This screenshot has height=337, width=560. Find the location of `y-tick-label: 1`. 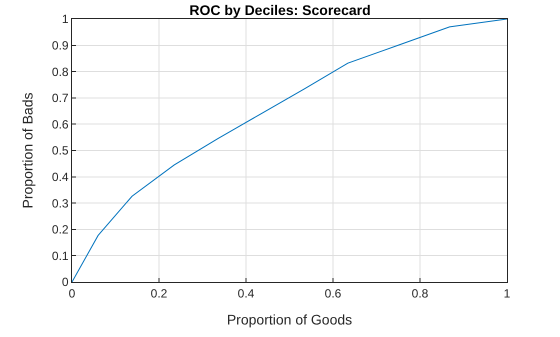

y-tick-label: 1 is located at coordinates (65, 19).